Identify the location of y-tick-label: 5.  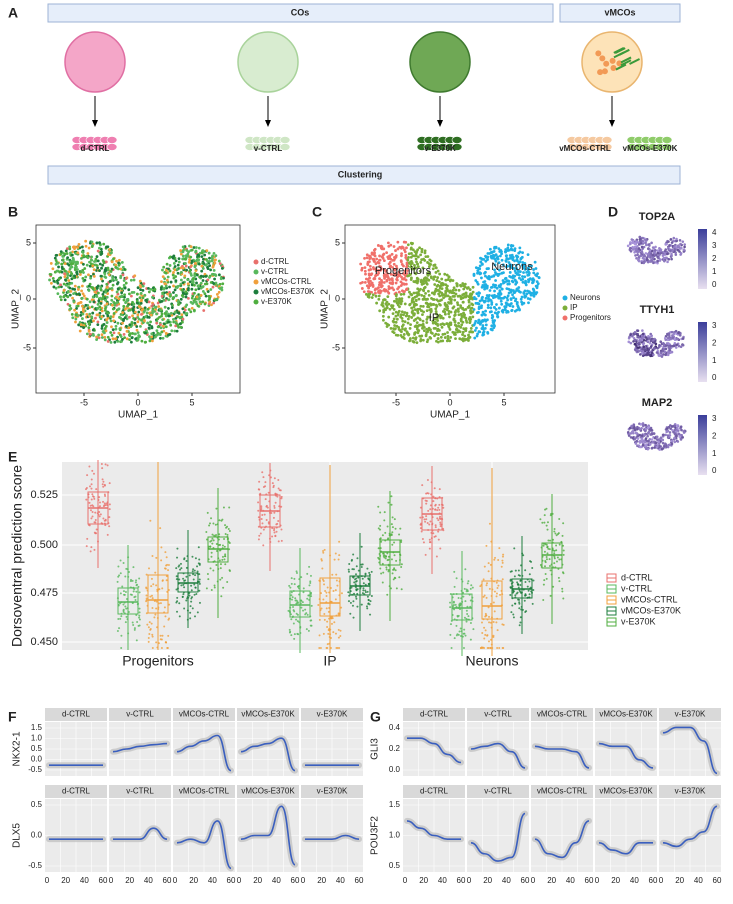
(28, 242).